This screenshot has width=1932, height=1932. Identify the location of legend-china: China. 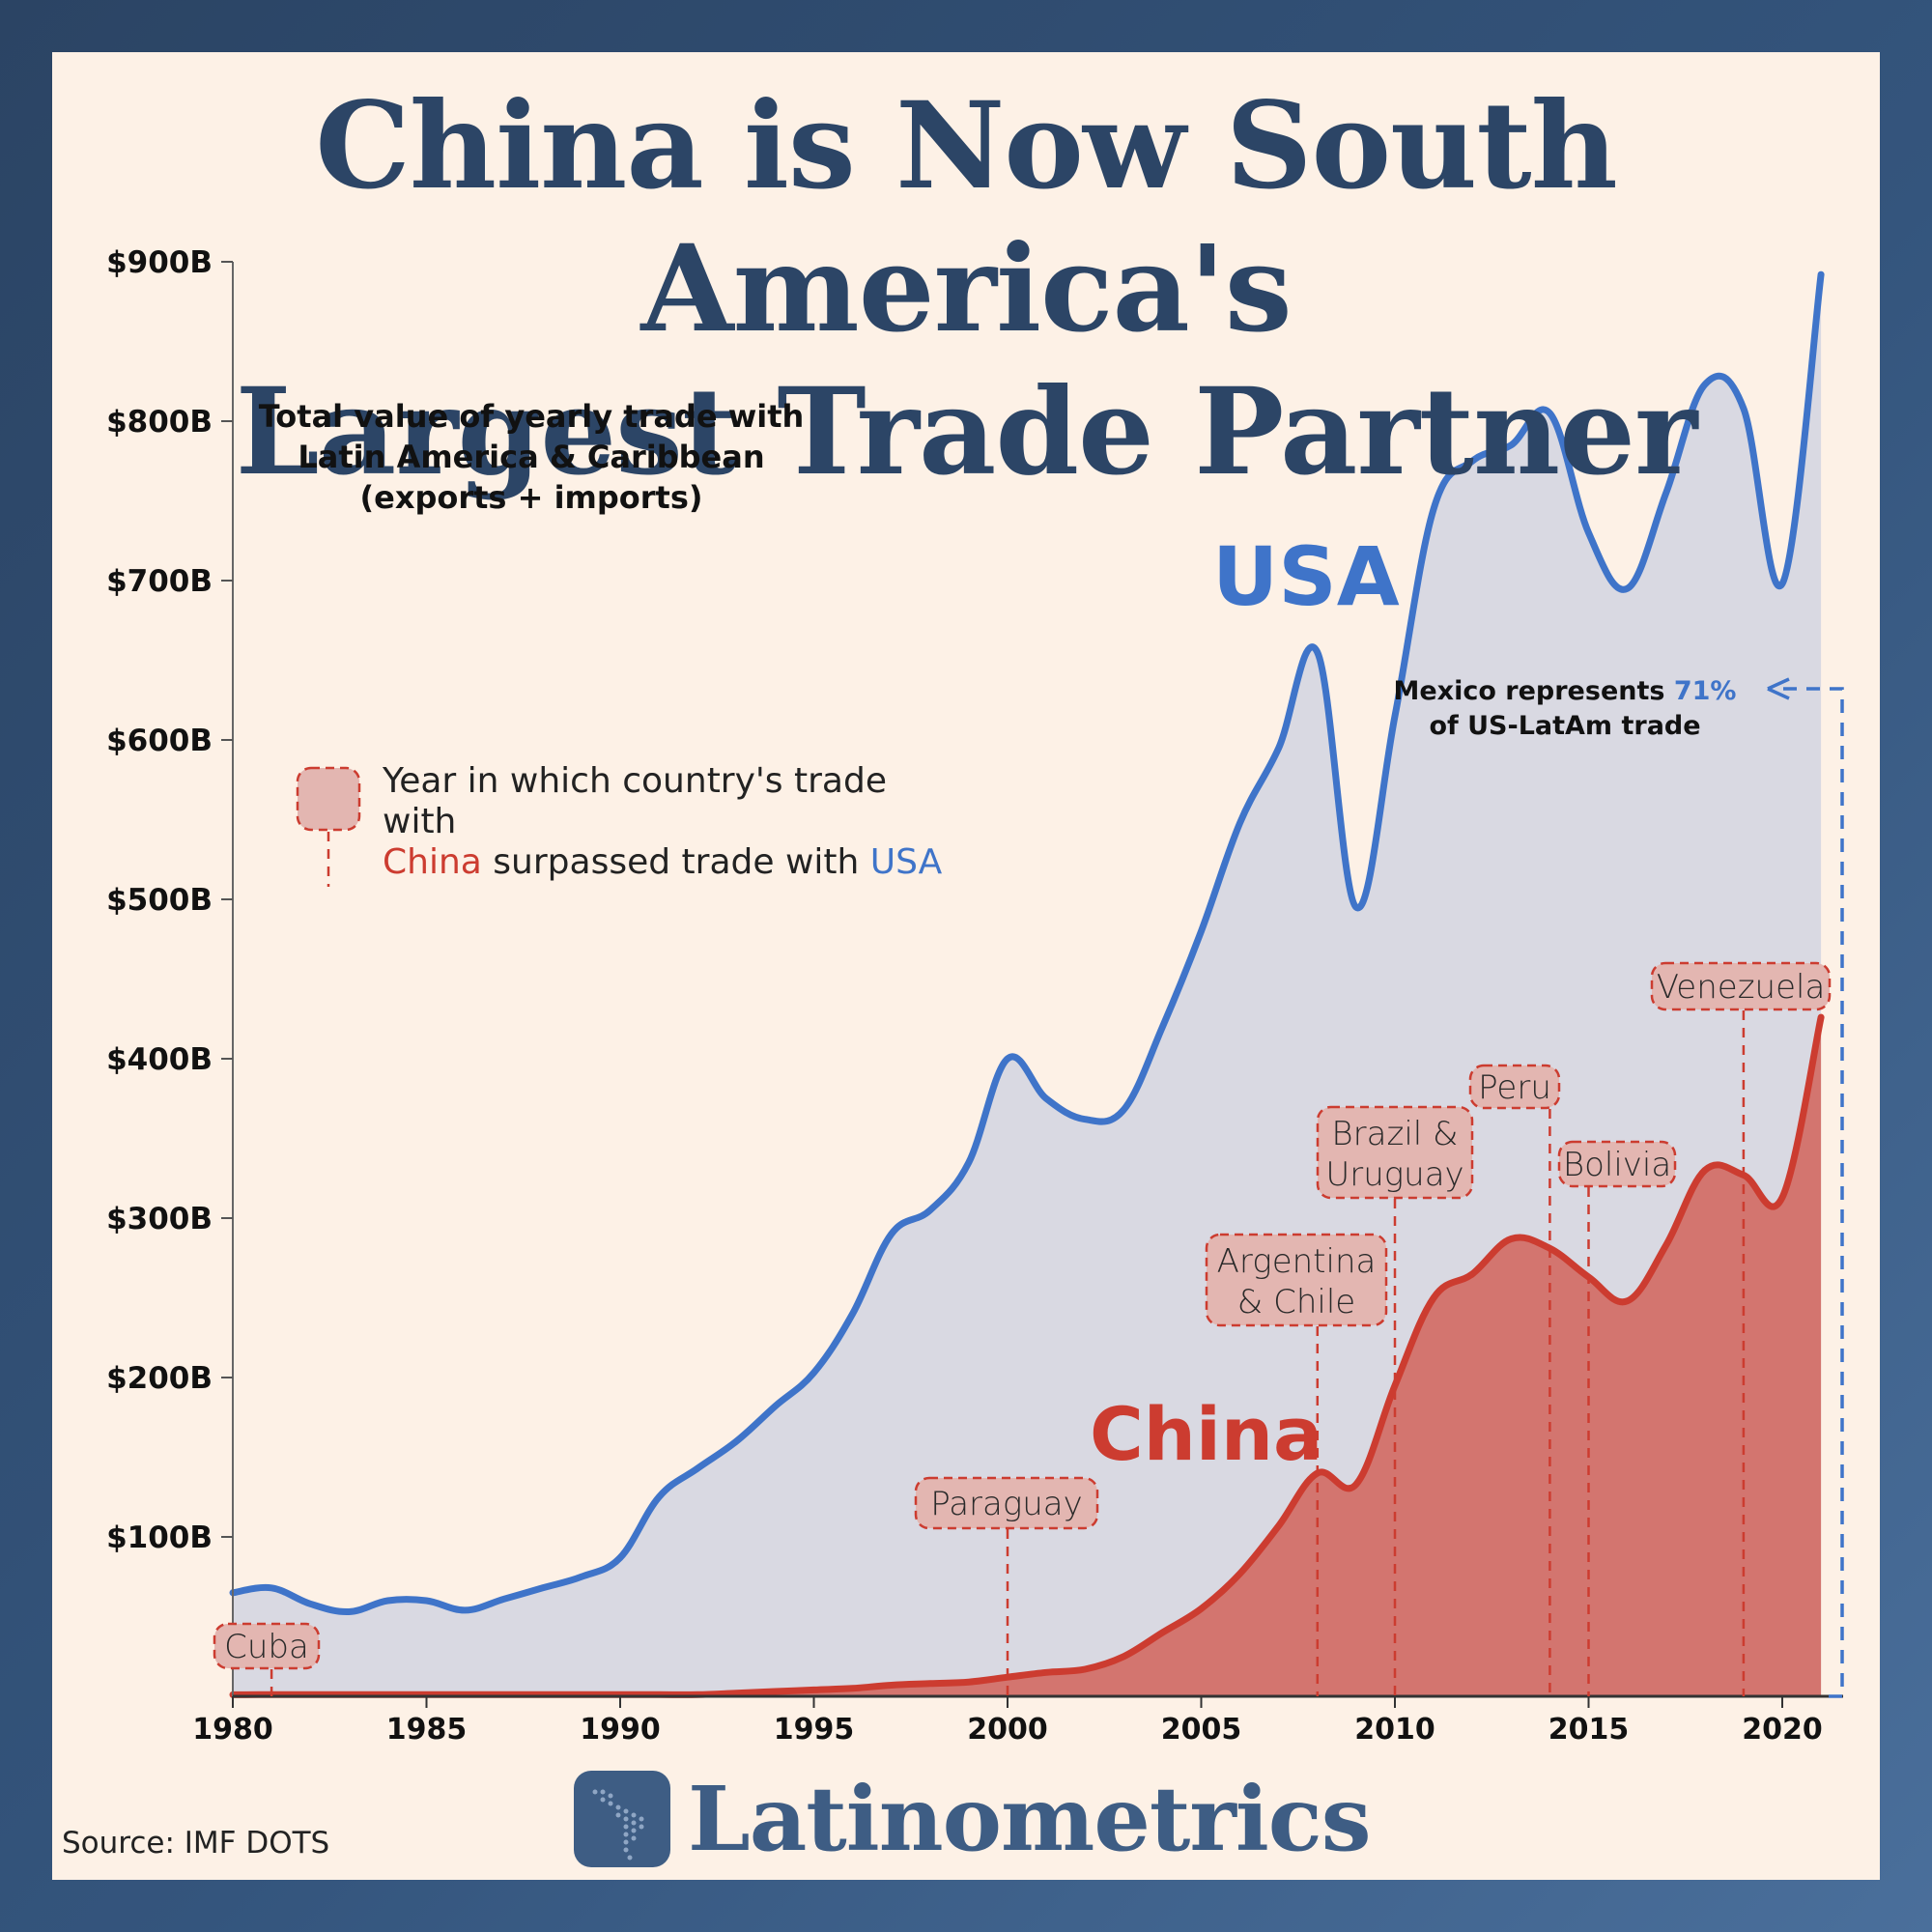
(432, 862).